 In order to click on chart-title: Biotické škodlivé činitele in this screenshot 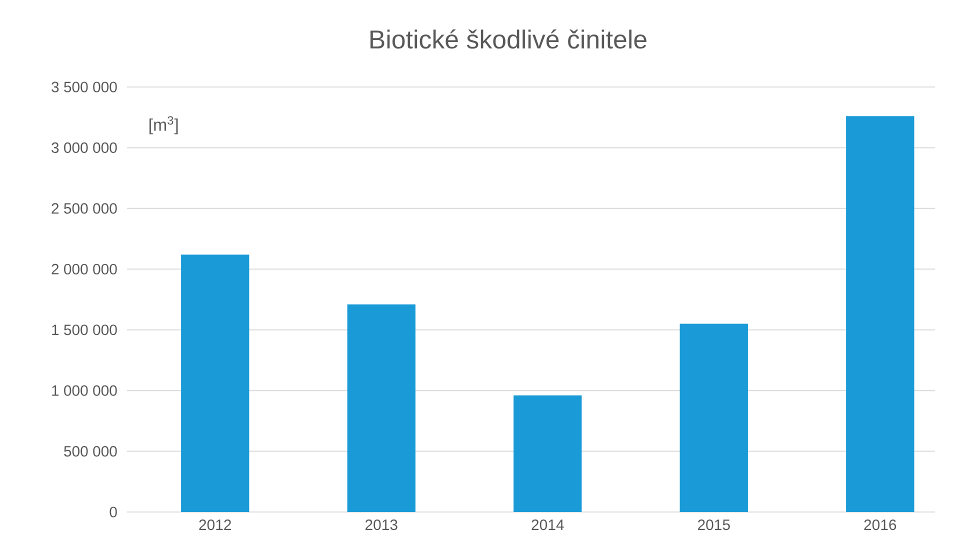, I will do `click(508, 39)`.